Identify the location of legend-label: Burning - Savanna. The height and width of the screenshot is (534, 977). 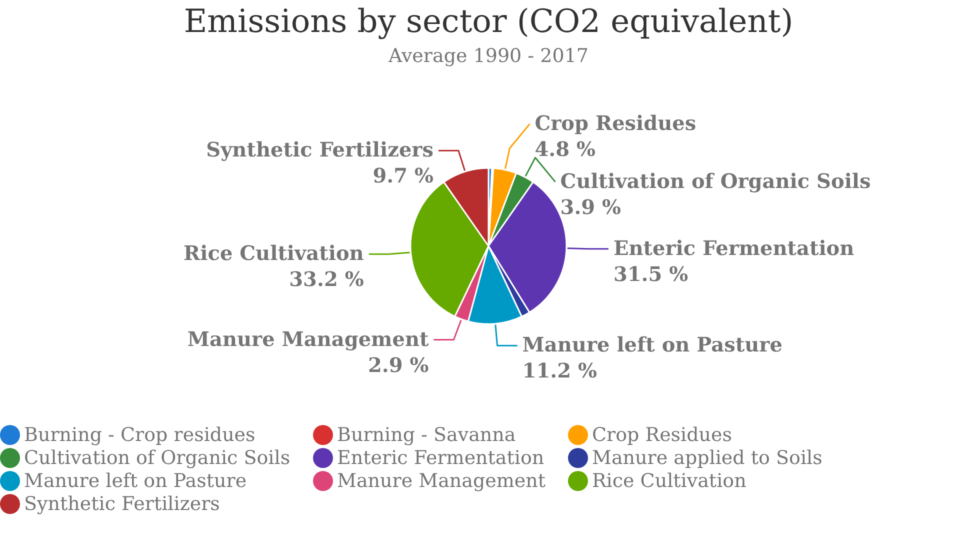
(426, 435).